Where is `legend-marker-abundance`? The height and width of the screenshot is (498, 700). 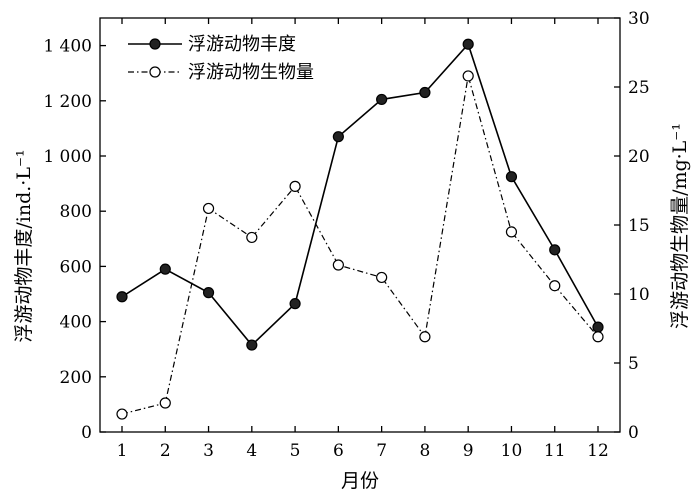 legend-marker-abundance is located at coordinates (155, 44).